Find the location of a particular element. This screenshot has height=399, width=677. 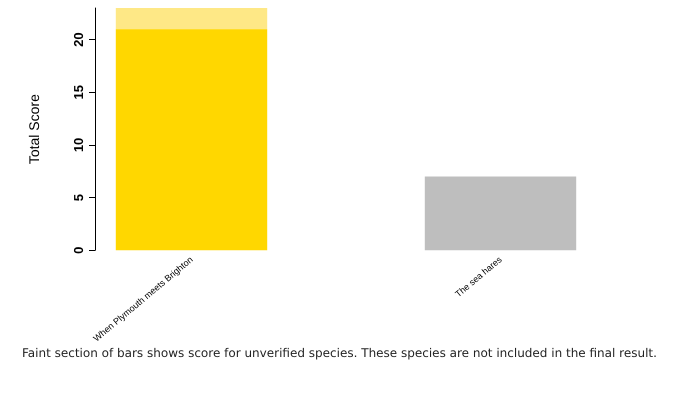

y-tick-label: 15 is located at coordinates (78, 92).